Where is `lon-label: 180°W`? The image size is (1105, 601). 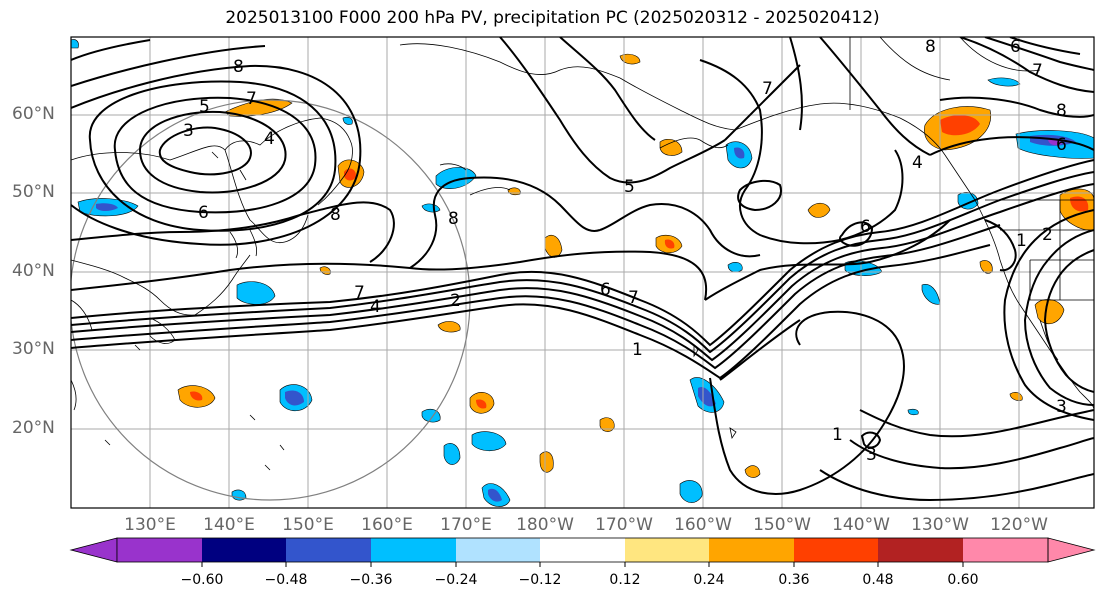 lon-label: 180°W is located at coordinates (545, 525).